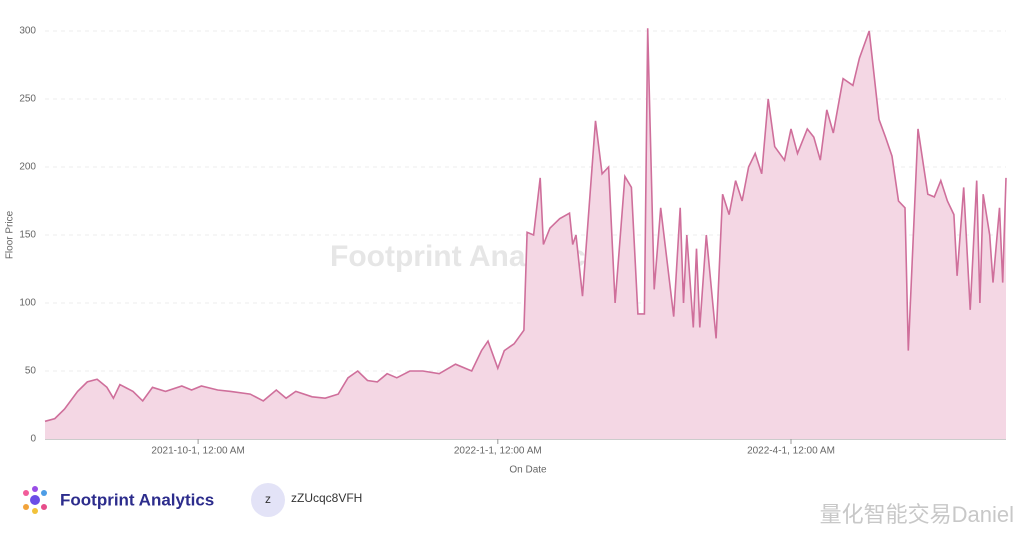 The image size is (1024, 543). What do you see at coordinates (35, 500) in the screenshot?
I see `logo` at bounding box center [35, 500].